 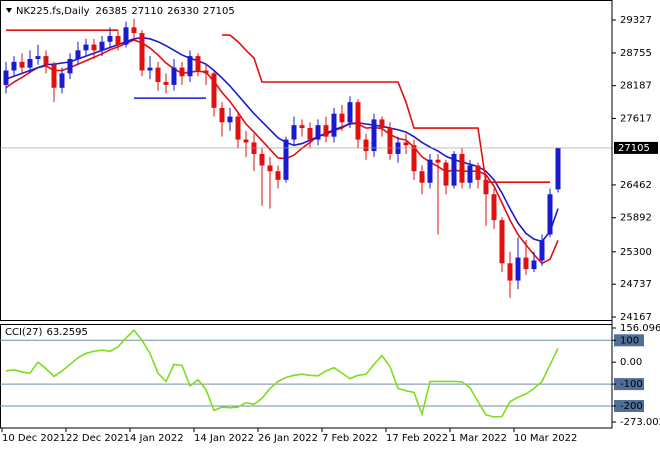 I want to click on cci-header: CCI(27) 63.2595, so click(x=46, y=332).